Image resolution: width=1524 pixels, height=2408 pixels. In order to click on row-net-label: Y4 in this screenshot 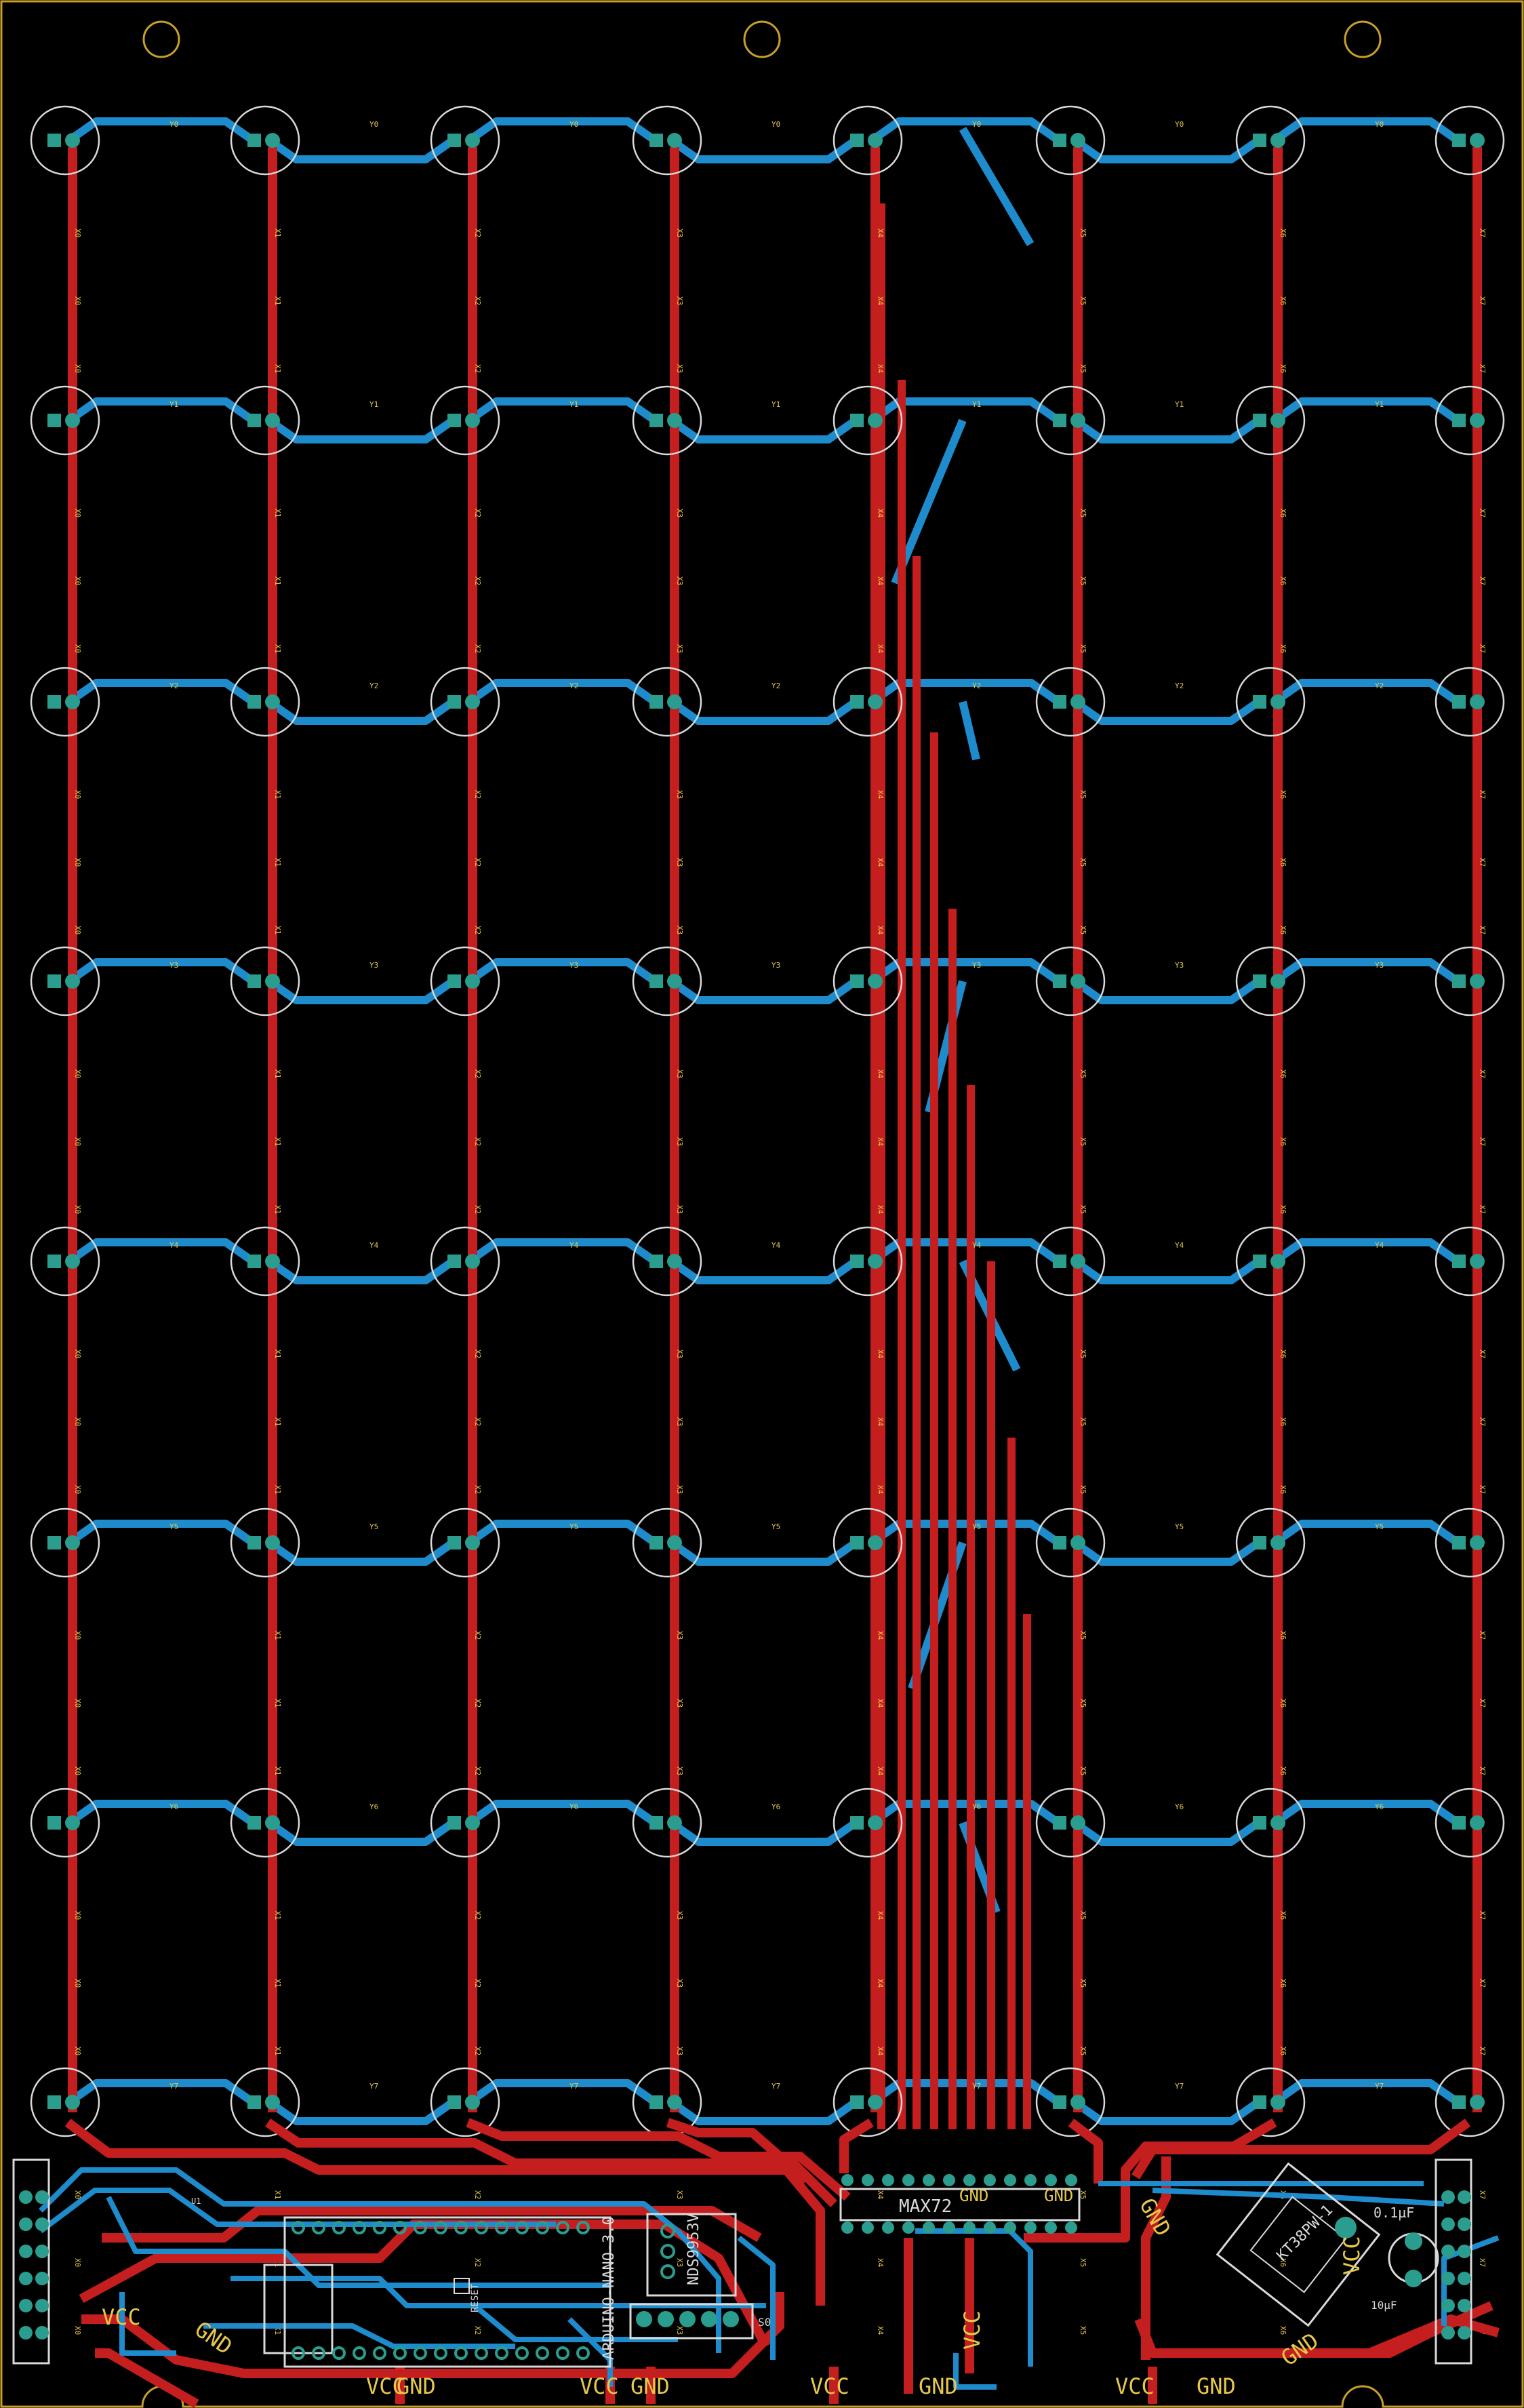, I will do `click(174, 1245)`.